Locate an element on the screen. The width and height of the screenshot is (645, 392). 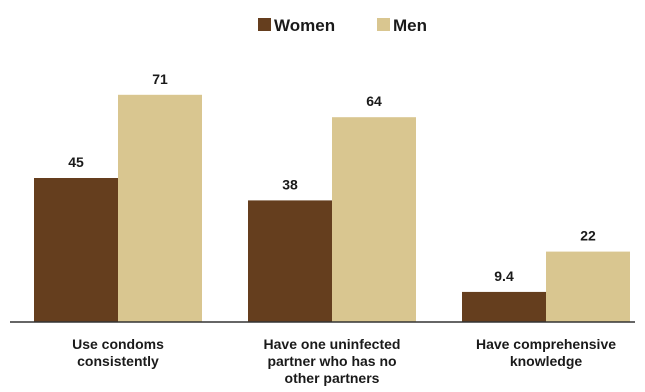
category-label-line: knowledge is located at coordinates (546, 361).